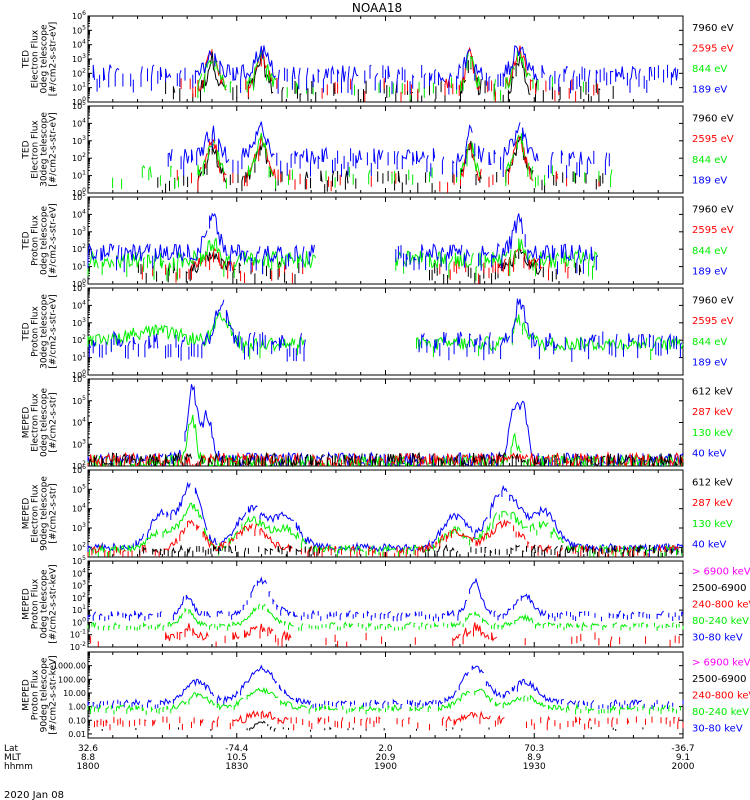 The image size is (750, 800). I want to click on footer-row-label: hhmm, so click(18, 767).